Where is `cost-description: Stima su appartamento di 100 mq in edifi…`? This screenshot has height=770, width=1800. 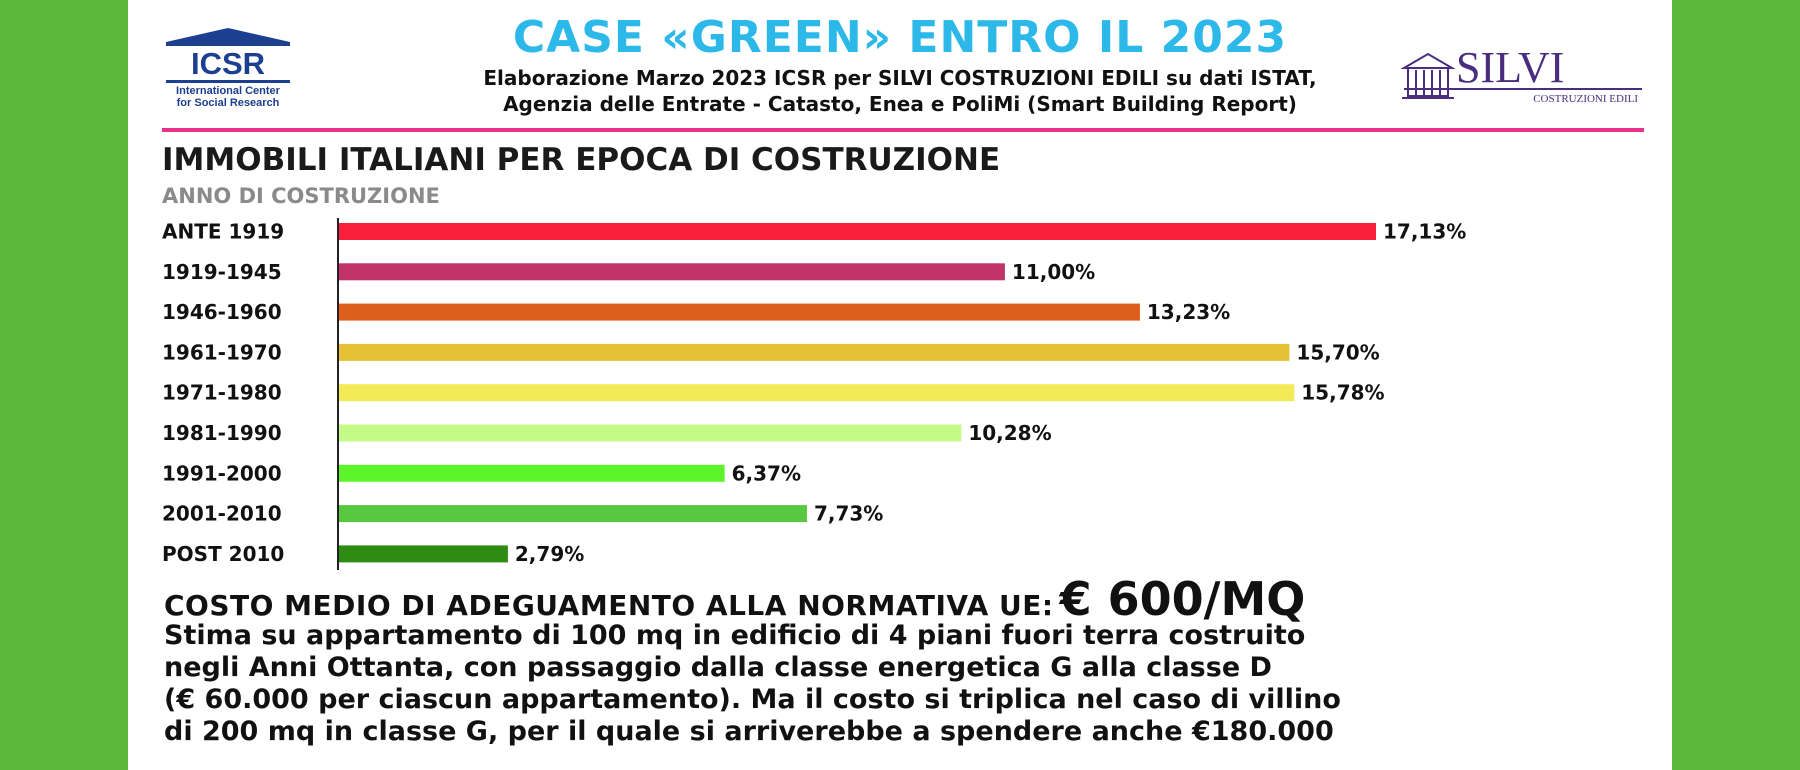 cost-description: Stima su appartamento di 100 mq in edifi… is located at coordinates (906, 684).